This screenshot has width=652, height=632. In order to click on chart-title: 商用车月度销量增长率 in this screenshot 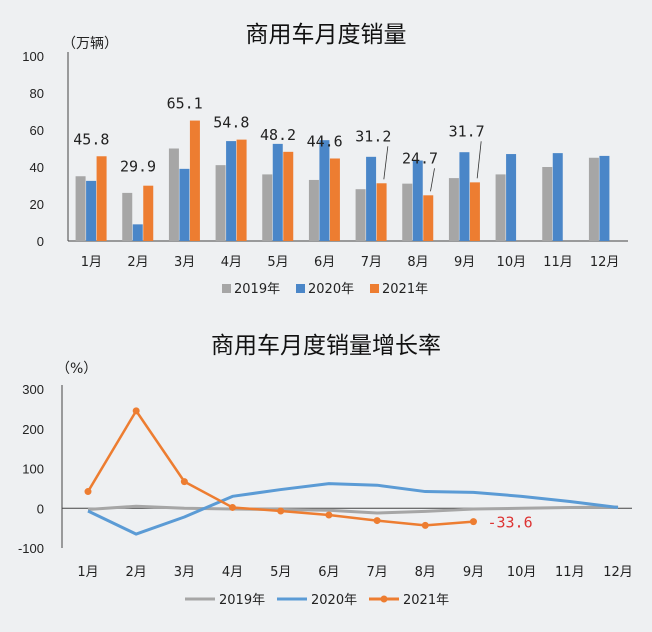, I will do `click(326, 346)`.